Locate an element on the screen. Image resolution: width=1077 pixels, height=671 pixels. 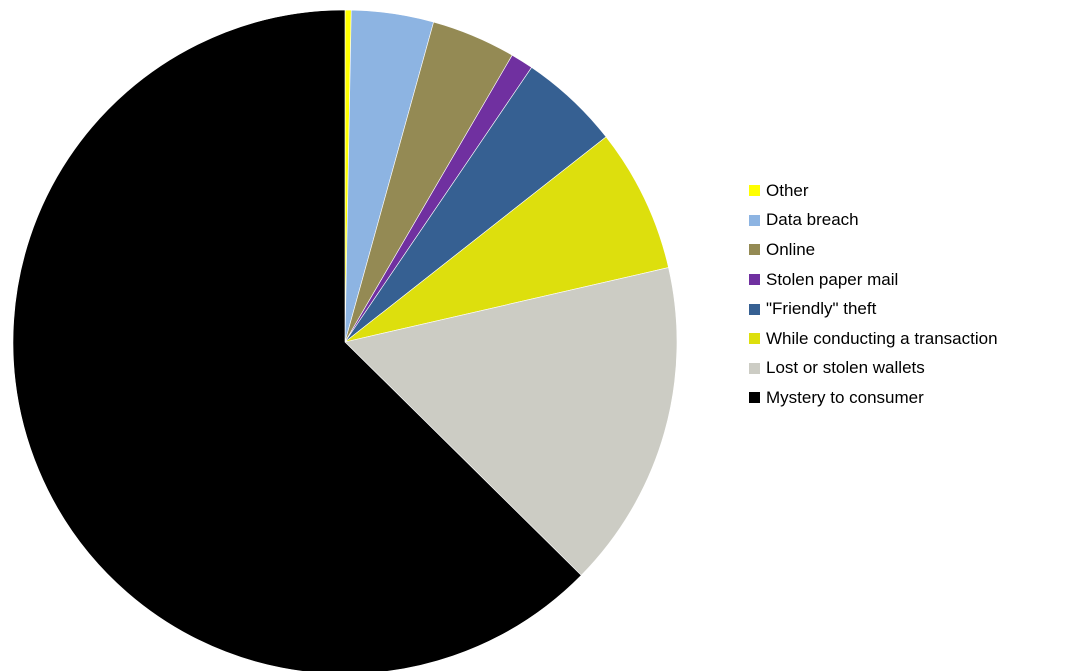
pie-slice-lost-or-stolen-wallets is located at coordinates (511, 421).